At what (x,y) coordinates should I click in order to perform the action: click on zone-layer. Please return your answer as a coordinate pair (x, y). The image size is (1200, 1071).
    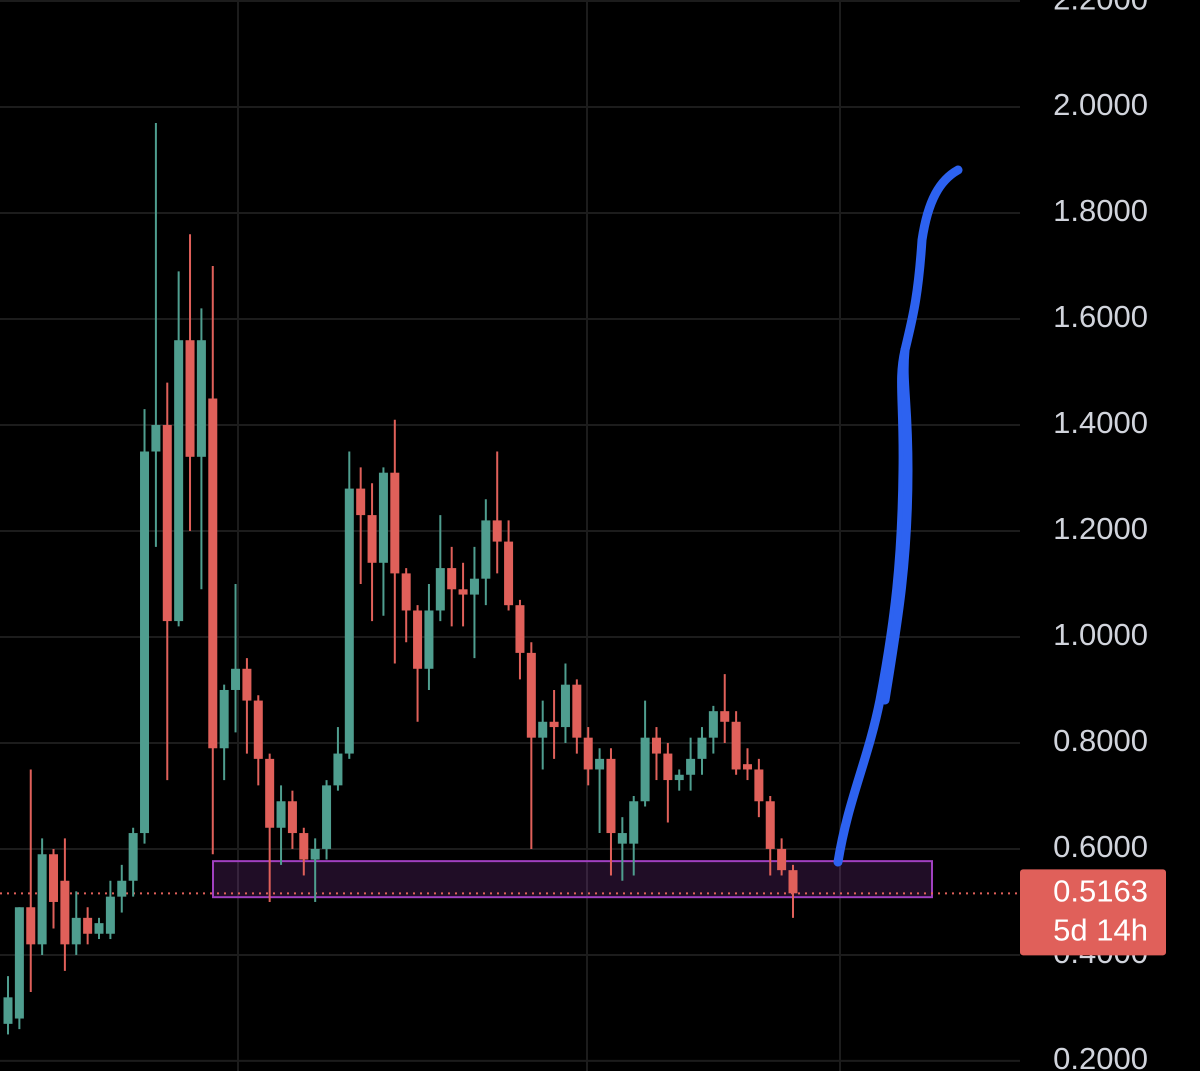
    Looking at the image, I should click on (510, 879).